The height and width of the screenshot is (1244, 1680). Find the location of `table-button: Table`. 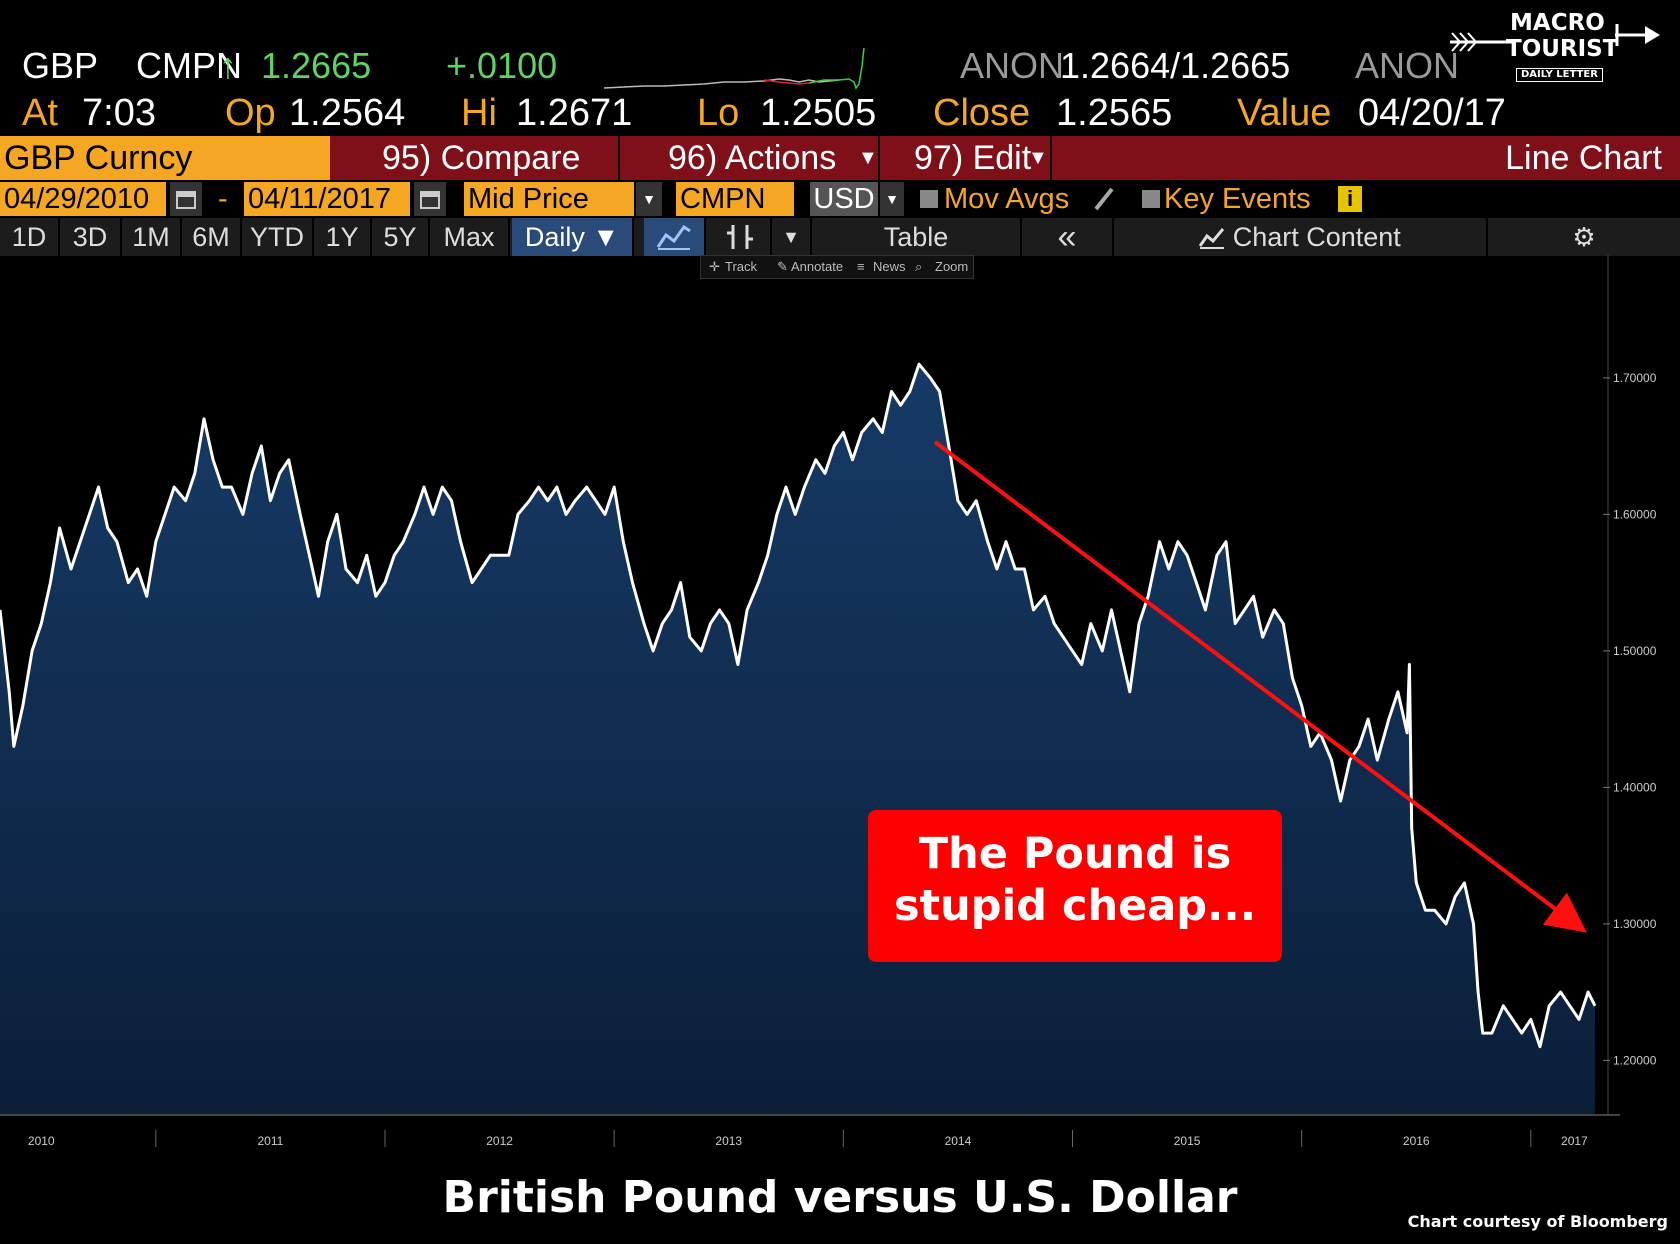

table-button: Table is located at coordinates (917, 237).